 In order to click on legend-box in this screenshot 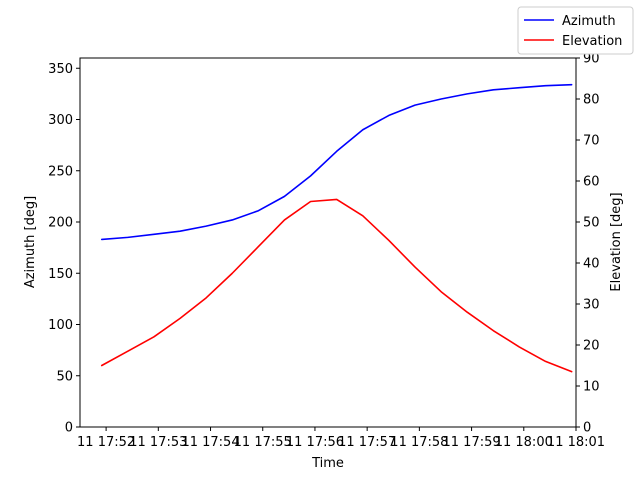, I will do `click(575, 30)`.